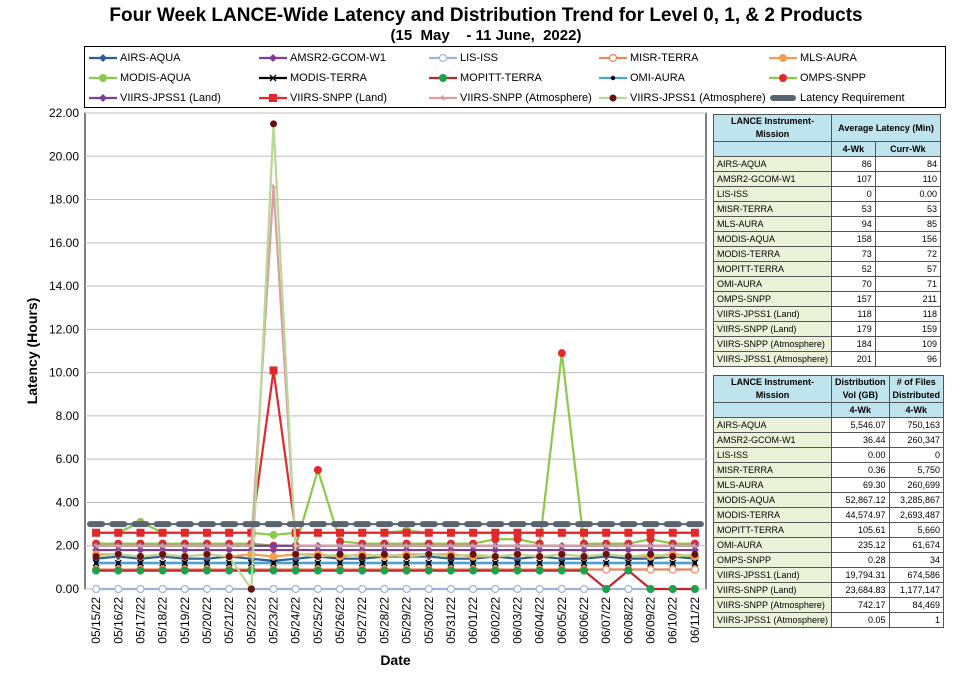 The width and height of the screenshot is (972, 685). Describe the element at coordinates (526, 98) in the screenshot. I see `legend-label: VIIRS-SNPP (Atmosphere)` at that location.